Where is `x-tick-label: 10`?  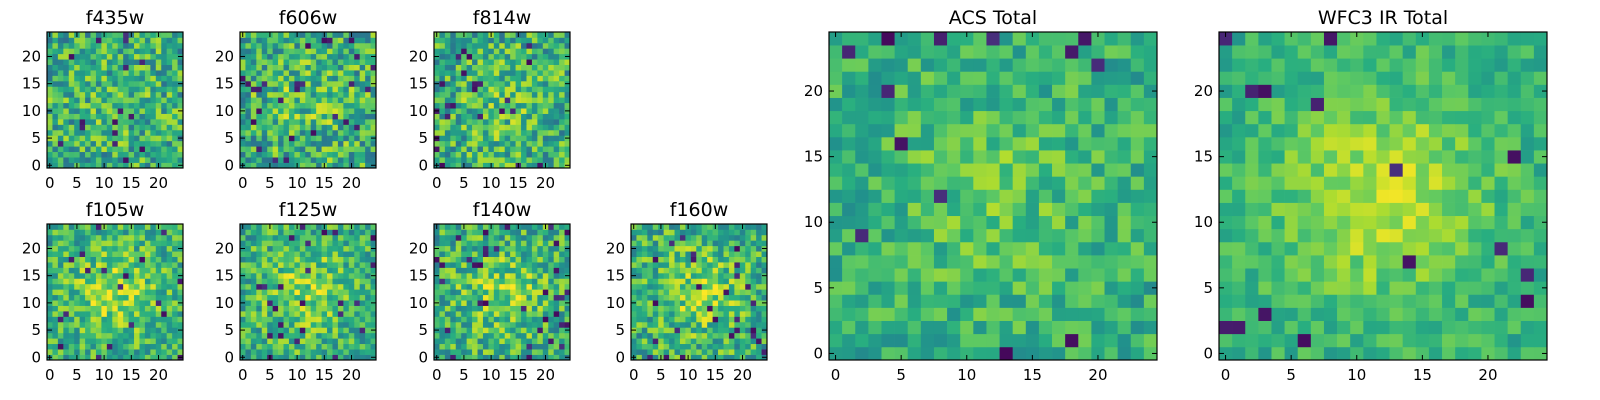 x-tick-label: 10 is located at coordinates (104, 183).